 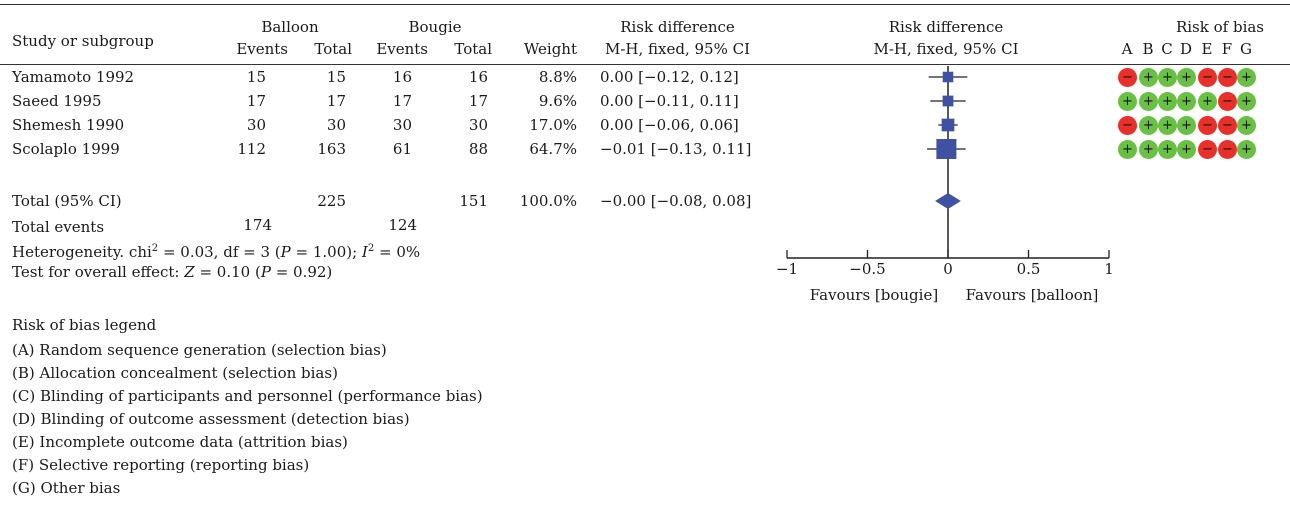 What do you see at coordinates (290, 27) in the screenshot?
I see `group1-header: Balloon` at bounding box center [290, 27].